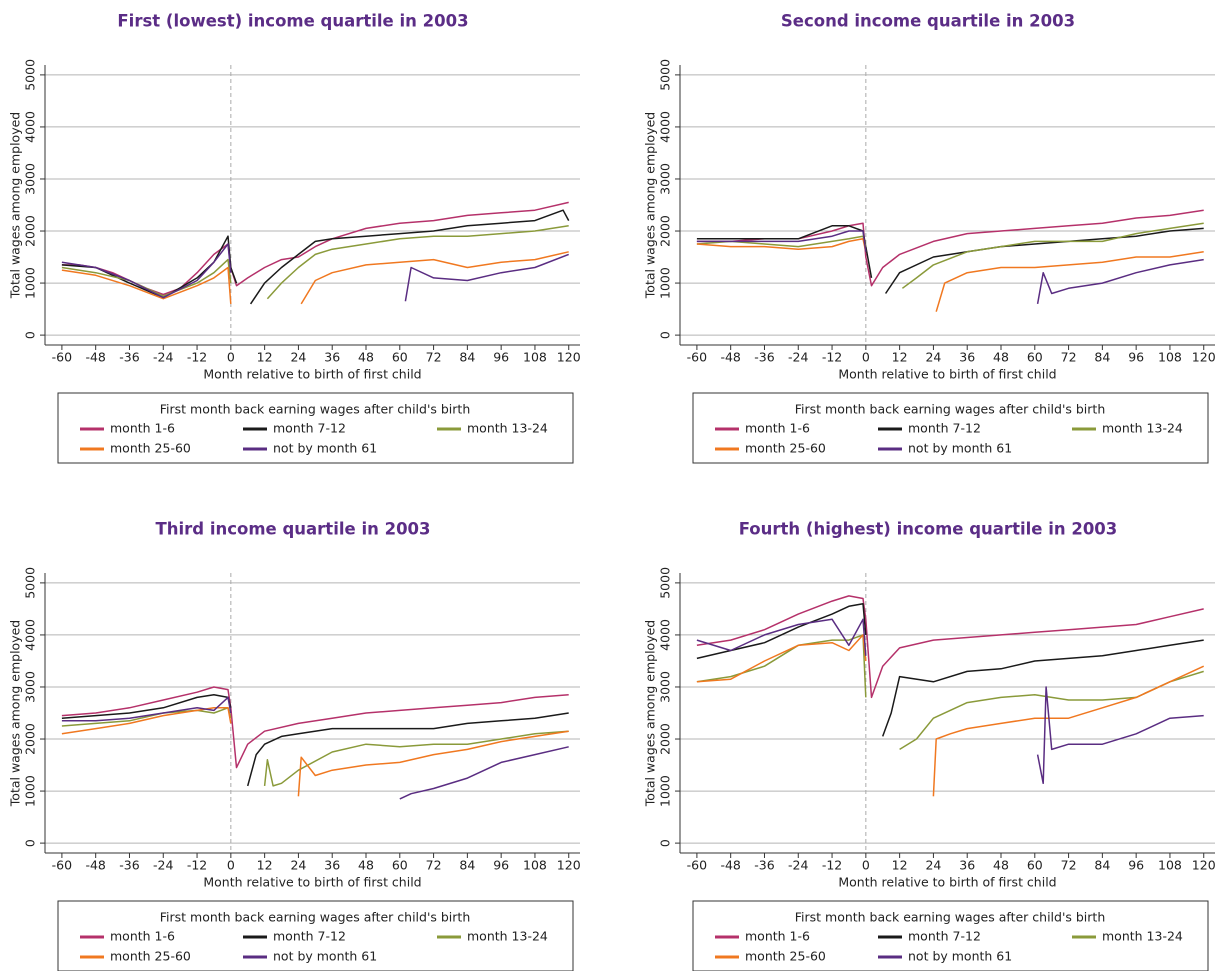 The width and height of the screenshot is (1227, 975). What do you see at coordinates (129, 865) in the screenshot?
I see `x-tick-label: -36` at bounding box center [129, 865].